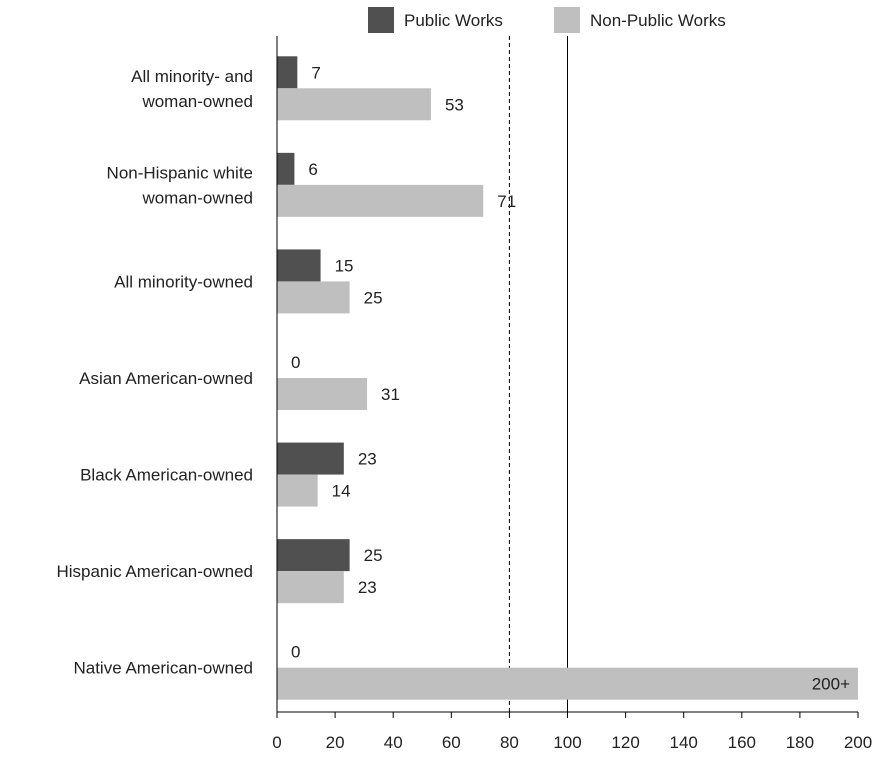 Image resolution: width=888 pixels, height=757 pixels. Describe the element at coordinates (658, 20) in the screenshot. I see `legend-label-1: Non-Public Works` at that location.